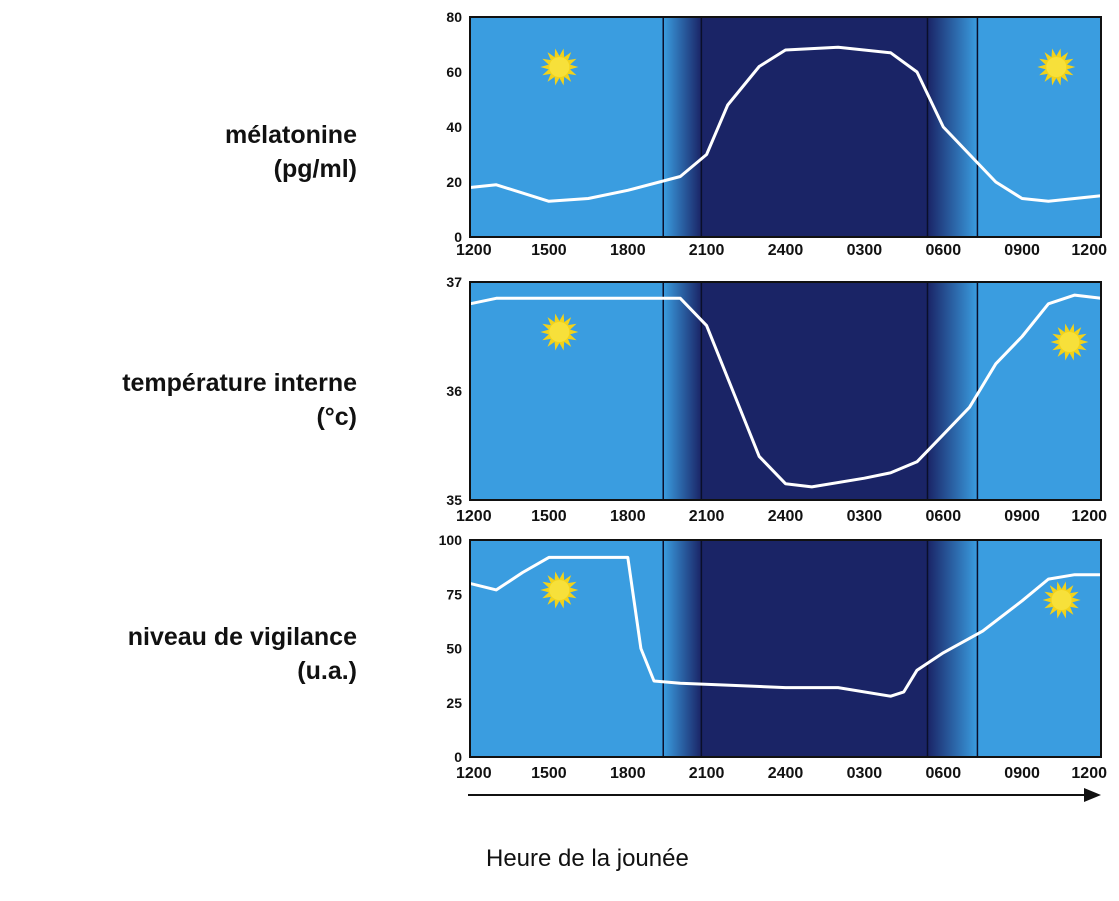  Describe the element at coordinates (454, 500) in the screenshot. I see `y-tick-label: 35` at that location.